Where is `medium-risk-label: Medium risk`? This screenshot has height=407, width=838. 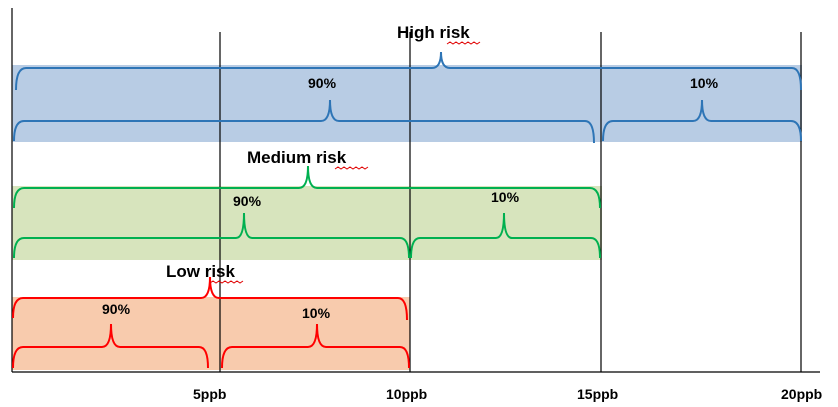
medium-risk-label: Medium risk is located at coordinates (297, 157).